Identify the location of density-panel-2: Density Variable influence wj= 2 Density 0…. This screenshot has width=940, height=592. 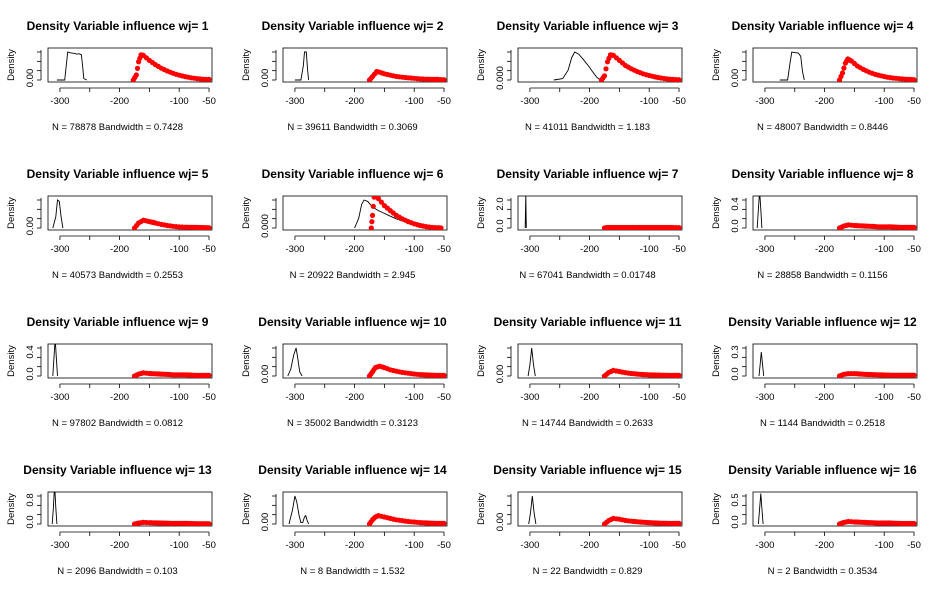
(352, 74).